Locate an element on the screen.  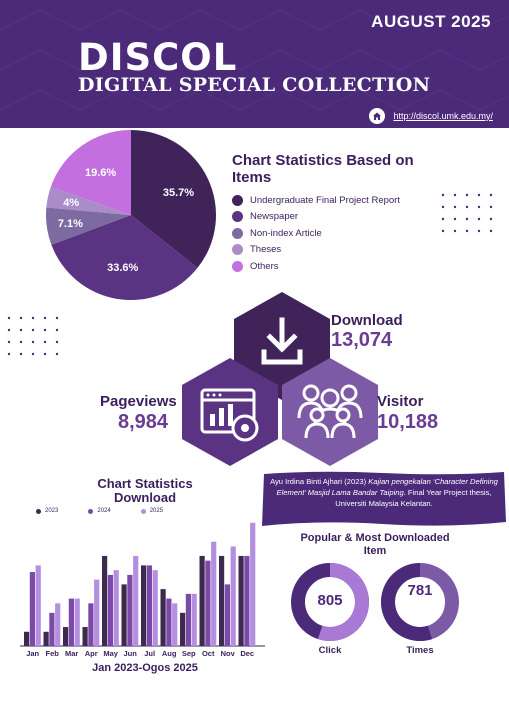
x-tick-label: Oct is located at coordinates (208, 653).